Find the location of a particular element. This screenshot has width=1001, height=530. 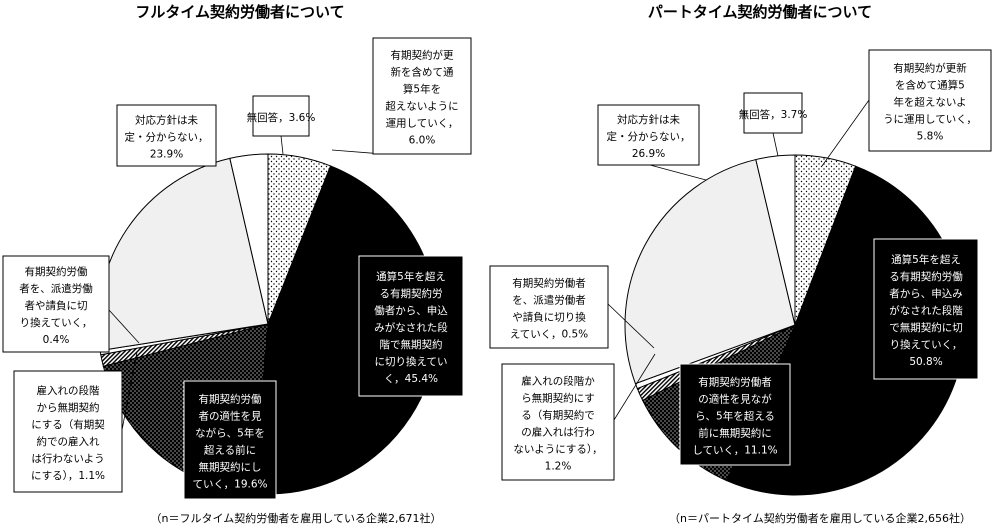

sample-size-note: （n＝フルタイム契約労働者を雇用している企業2,671社） is located at coordinates (296, 518).